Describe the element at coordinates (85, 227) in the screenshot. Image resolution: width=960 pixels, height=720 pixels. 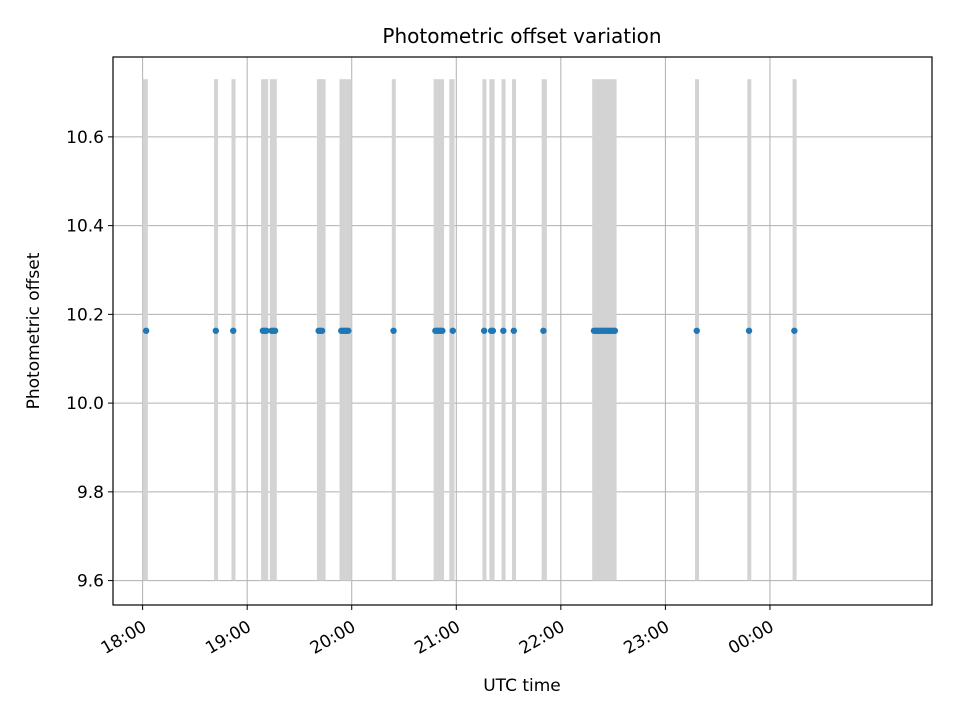
I see `y-tick-label: 10.4` at that location.